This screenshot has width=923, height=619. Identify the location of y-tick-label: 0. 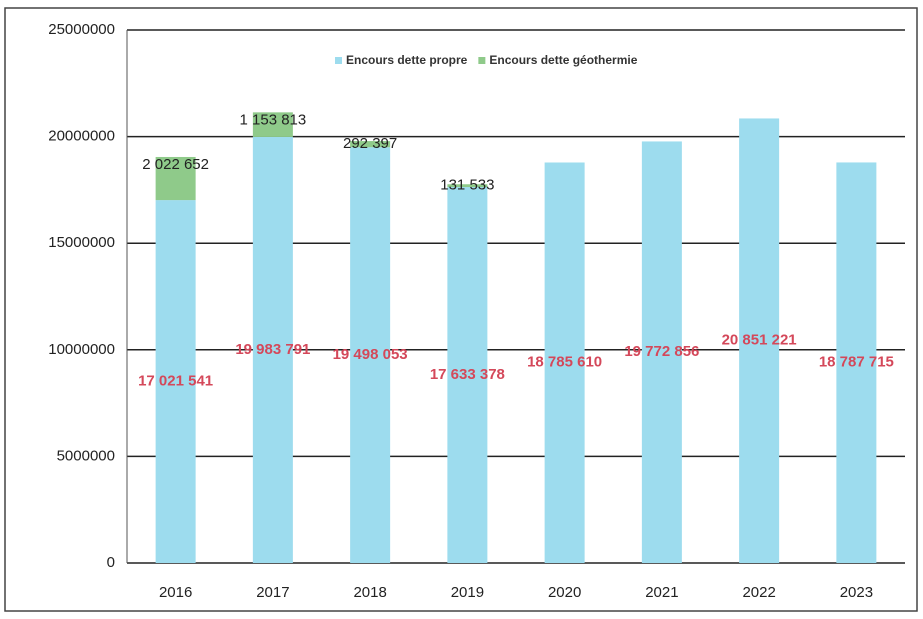
(111, 562).